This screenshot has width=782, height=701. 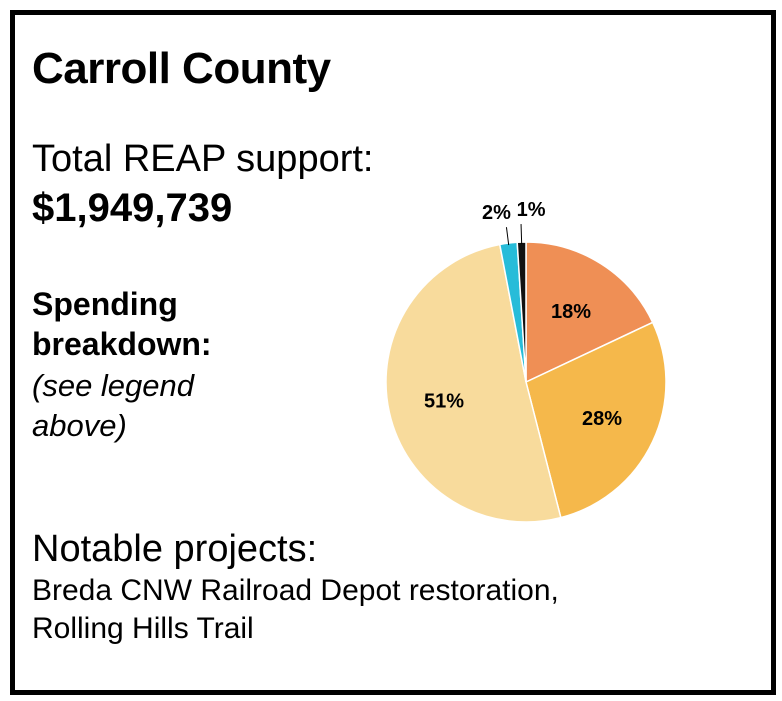 I want to click on pie-label-2: 51%, so click(x=444, y=401).